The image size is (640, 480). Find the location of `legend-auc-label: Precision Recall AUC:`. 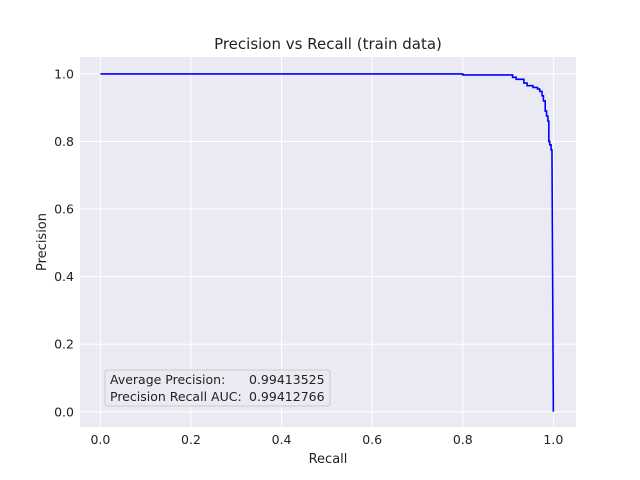

legend-auc-label: Precision Recall AUC: is located at coordinates (176, 396).